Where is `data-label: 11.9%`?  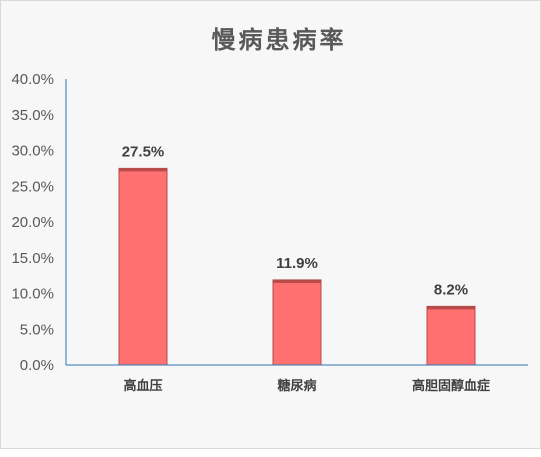
data-label: 11.9% is located at coordinates (297, 263).